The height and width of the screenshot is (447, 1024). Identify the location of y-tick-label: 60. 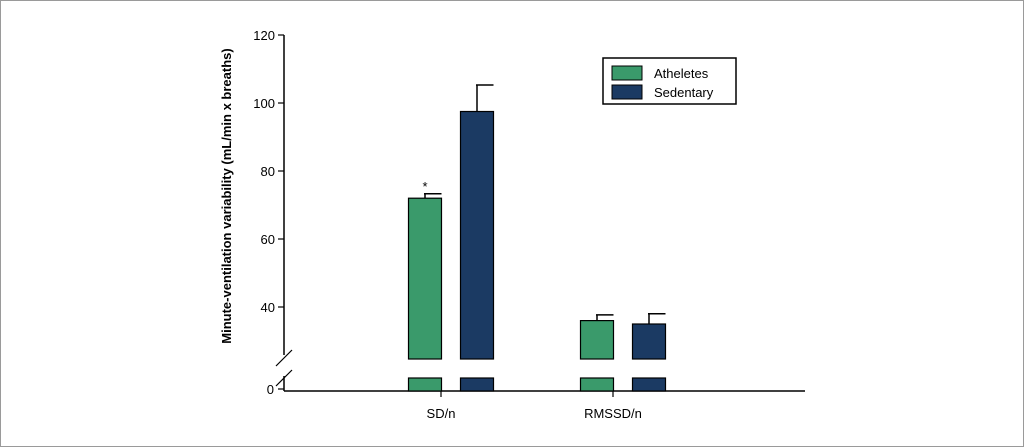
(268, 239).